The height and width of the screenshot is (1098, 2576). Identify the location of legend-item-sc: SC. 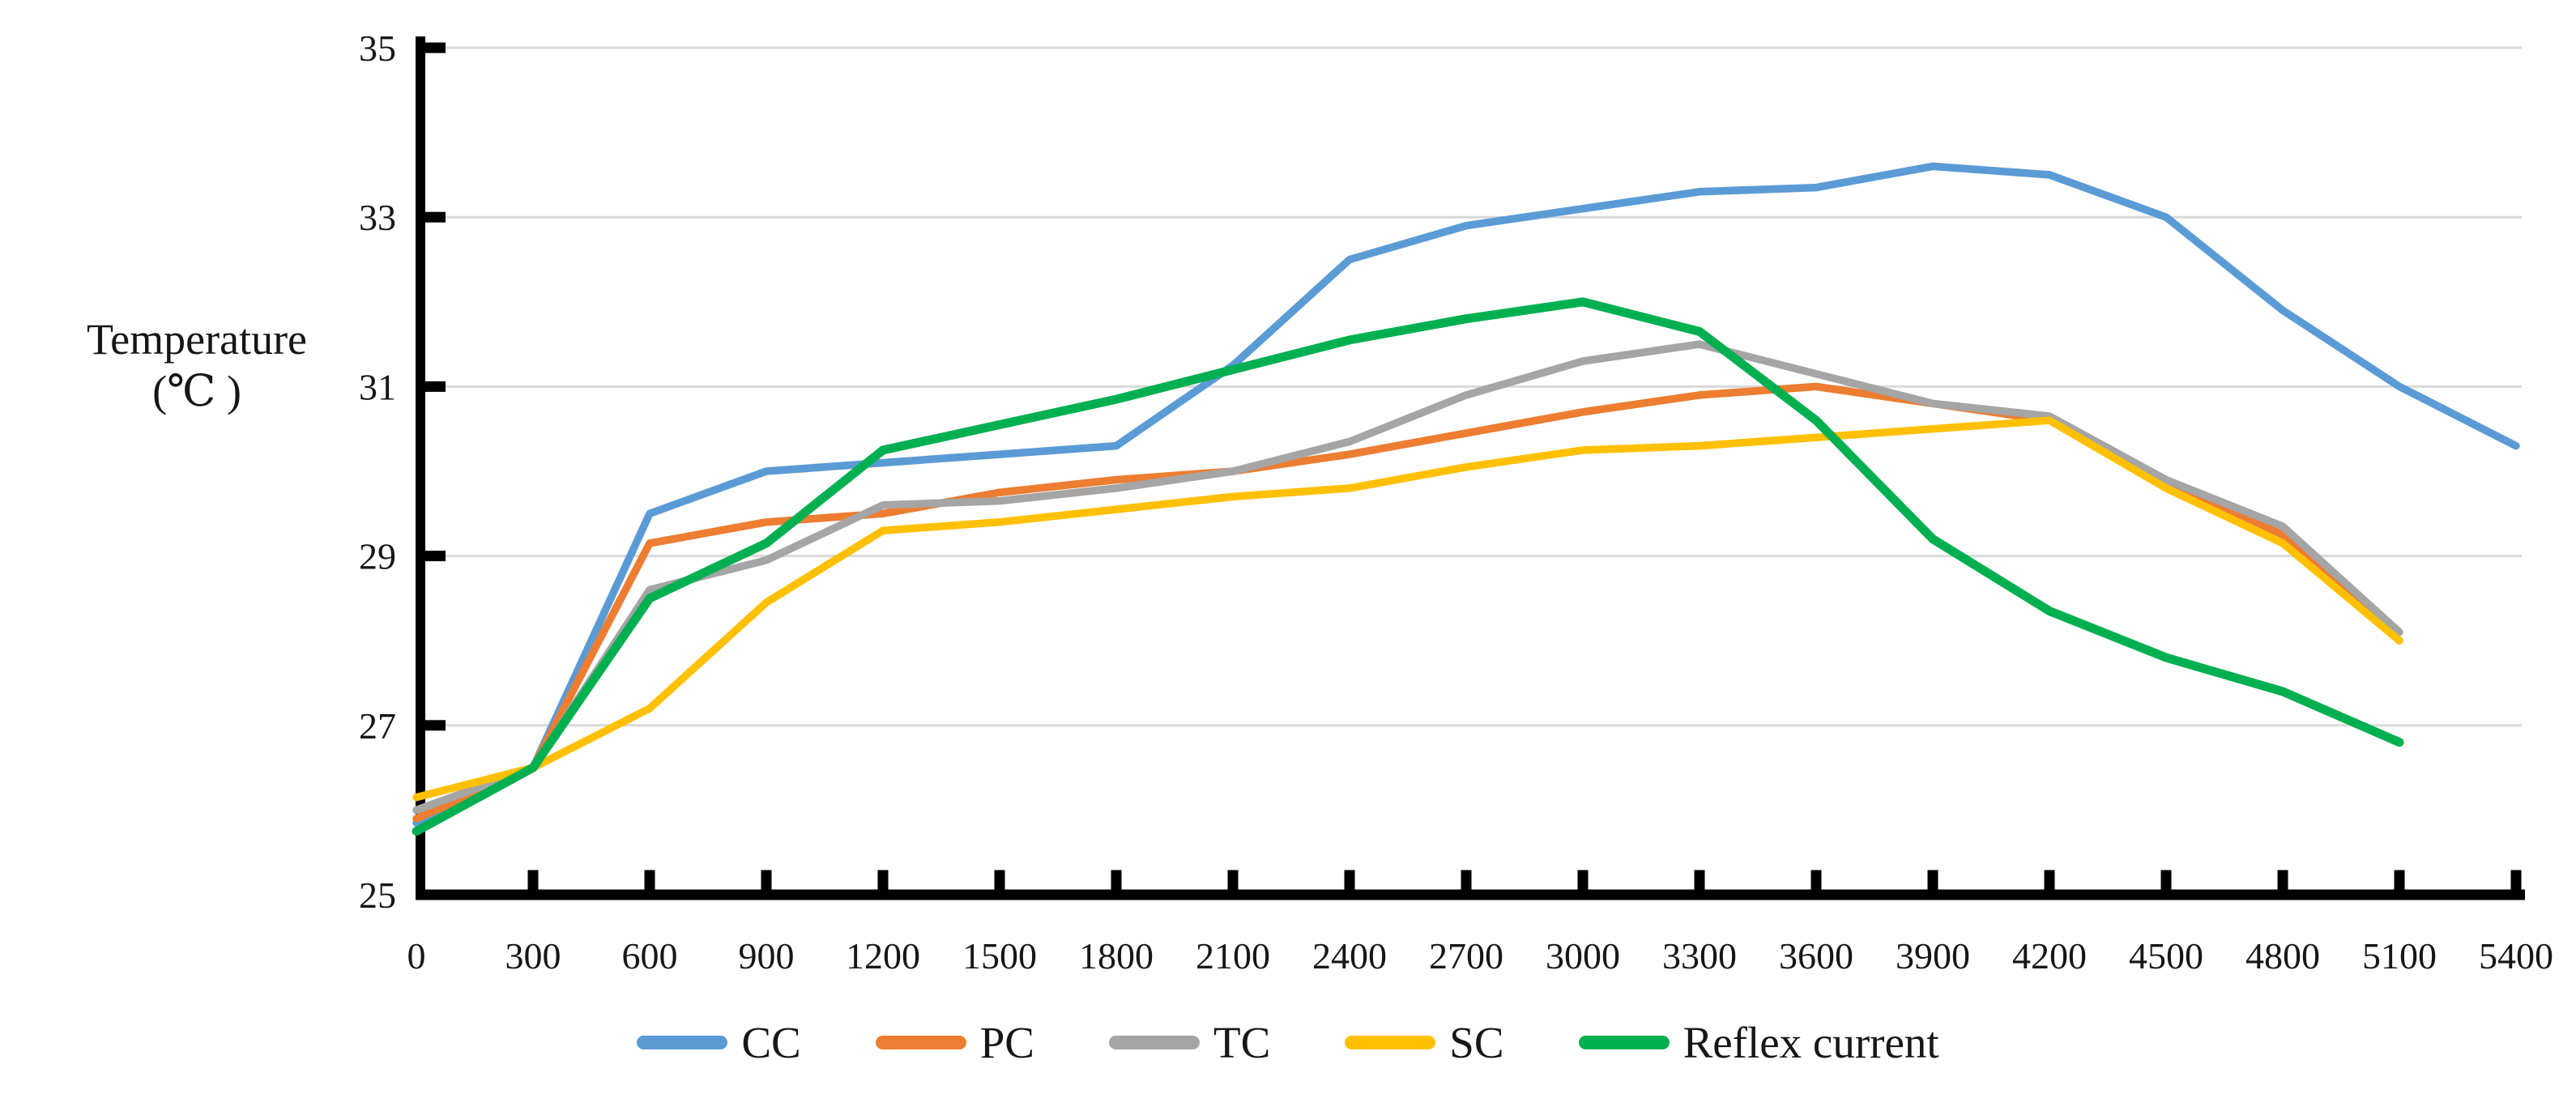
(1425, 1042).